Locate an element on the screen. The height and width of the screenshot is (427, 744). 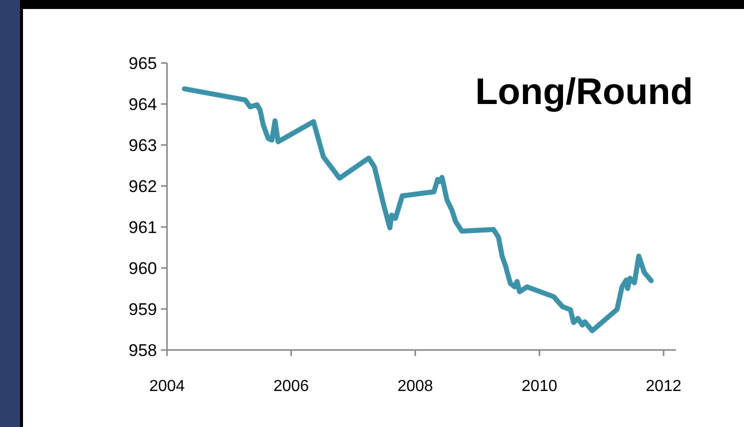
y-tick-label: 962 is located at coordinates (142, 186).